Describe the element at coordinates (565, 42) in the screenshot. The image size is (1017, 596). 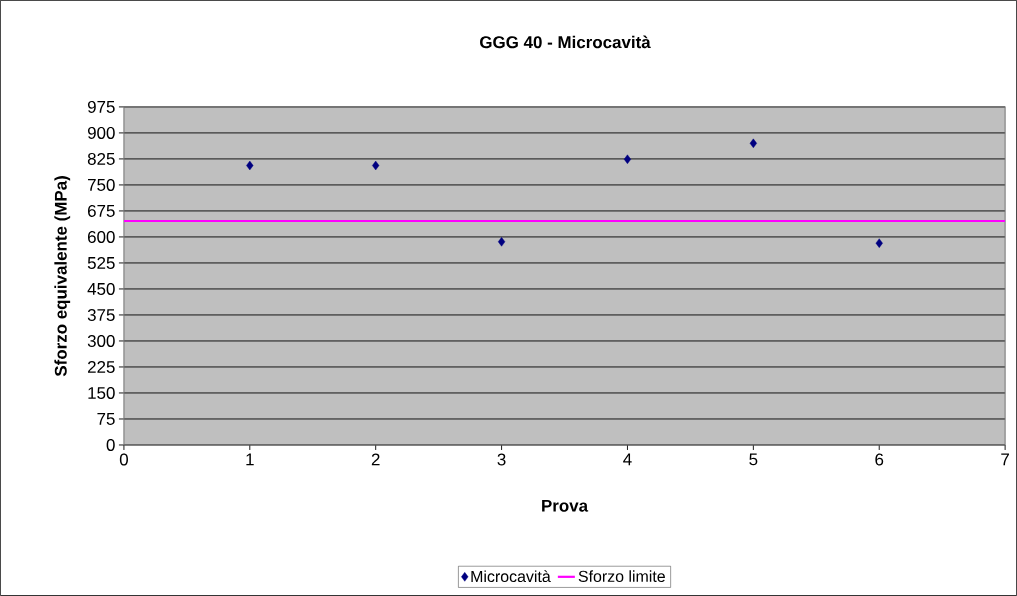
I see `chart-title: GGG 40 - Microcavità` at that location.